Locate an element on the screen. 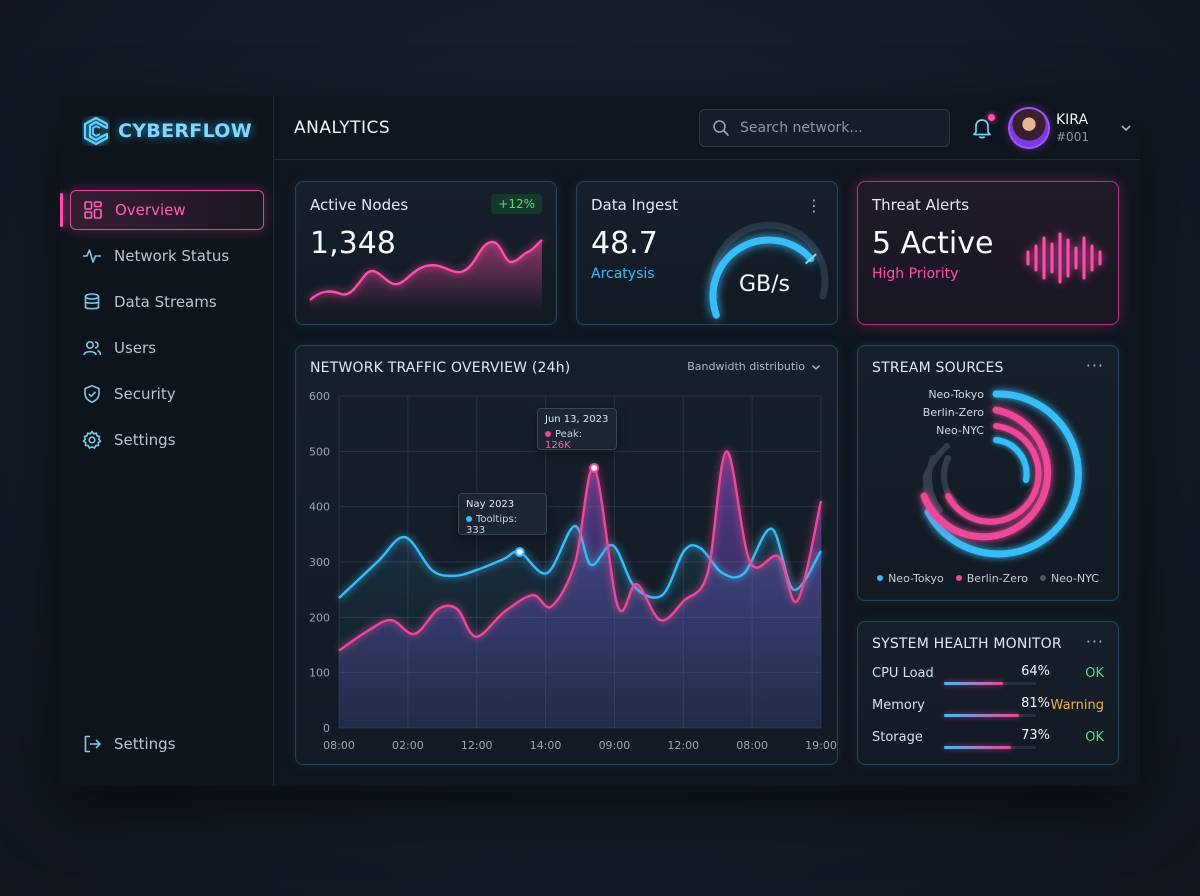 The image size is (1200, 896). header: ANALYTICS KIRA #001 is located at coordinates (707, 128).